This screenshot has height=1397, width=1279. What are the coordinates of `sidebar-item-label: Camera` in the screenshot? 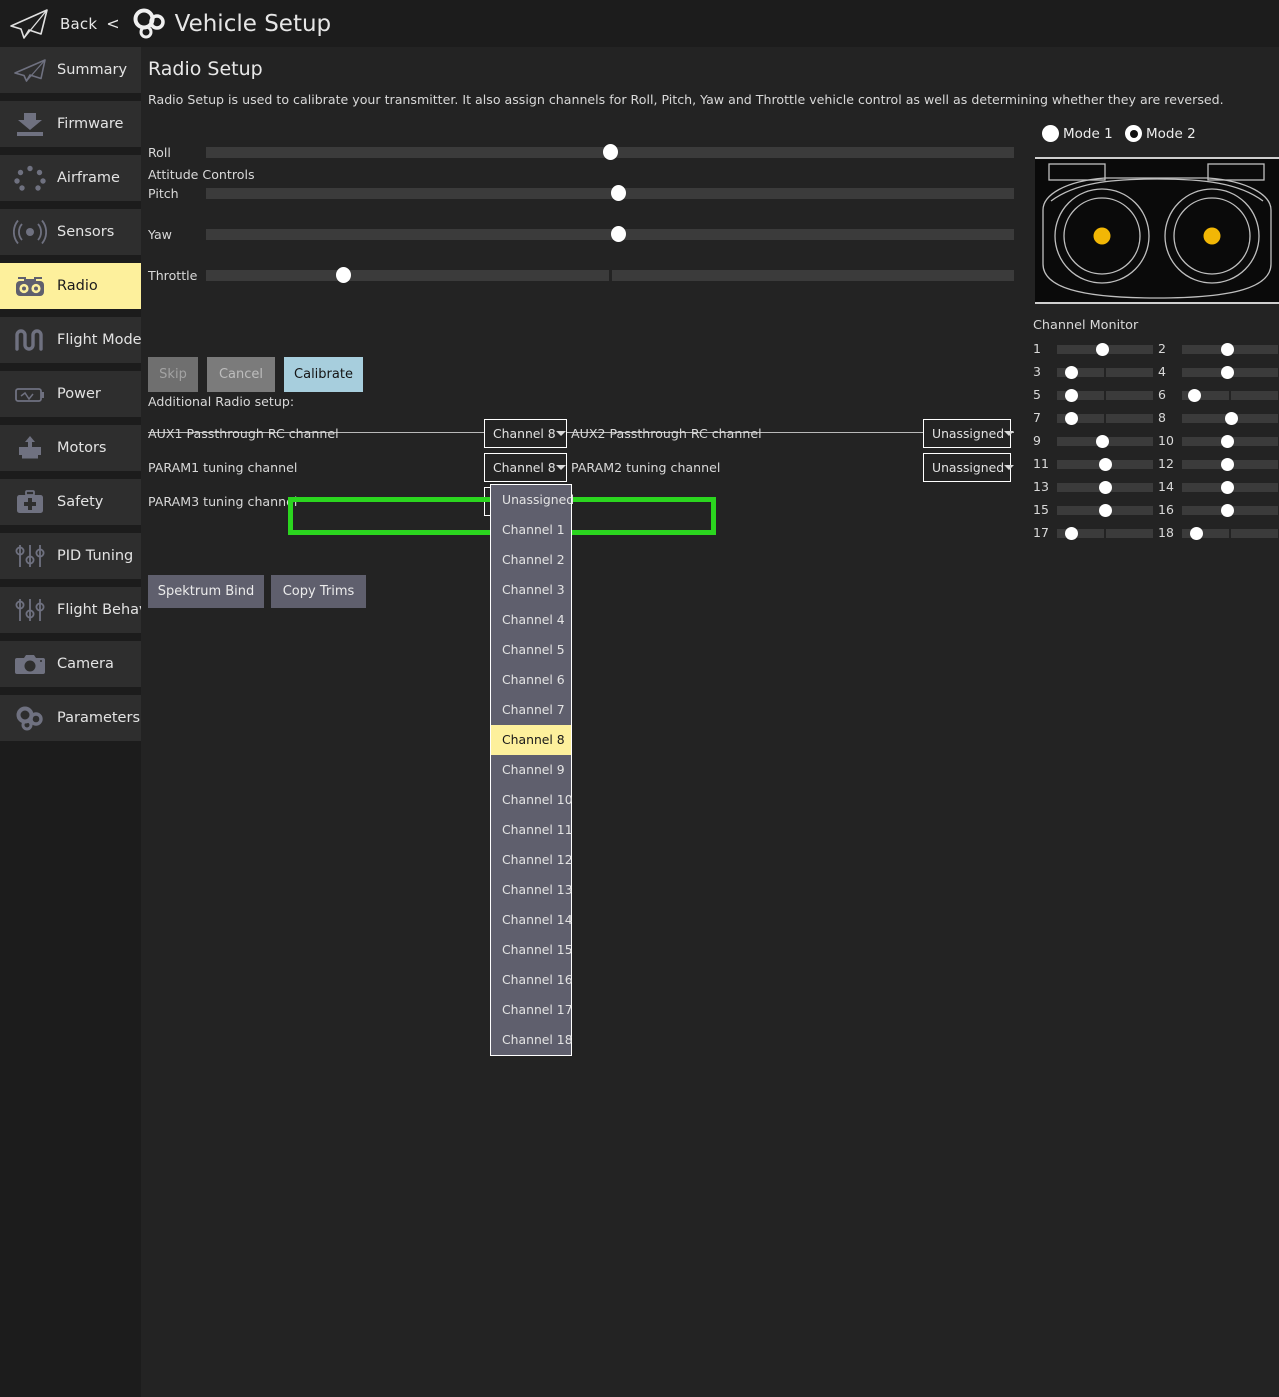 It's located at (85, 664).